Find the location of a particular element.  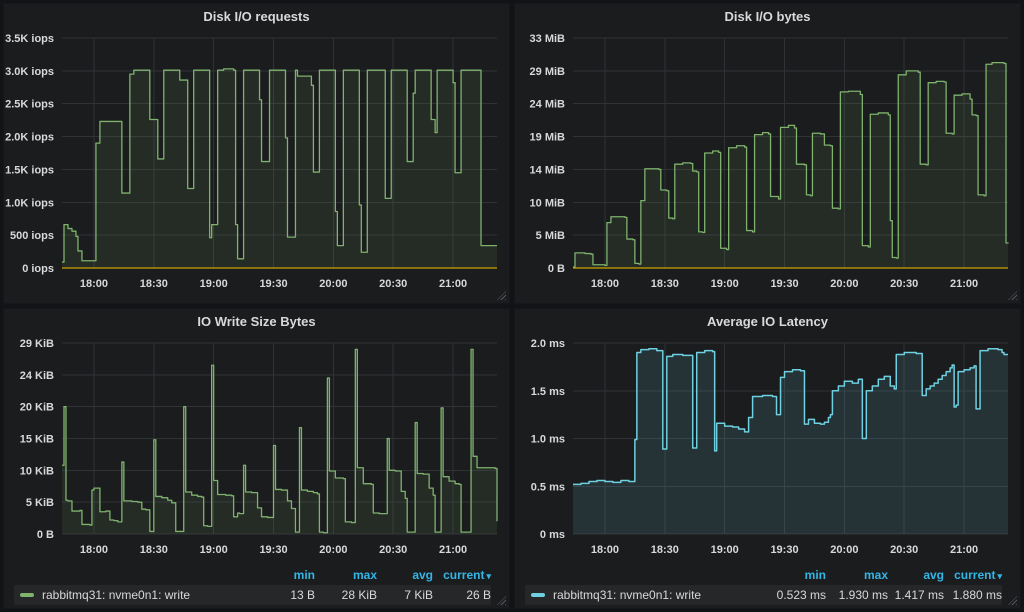

svg-text: 10 KiB is located at coordinates (37, 471).